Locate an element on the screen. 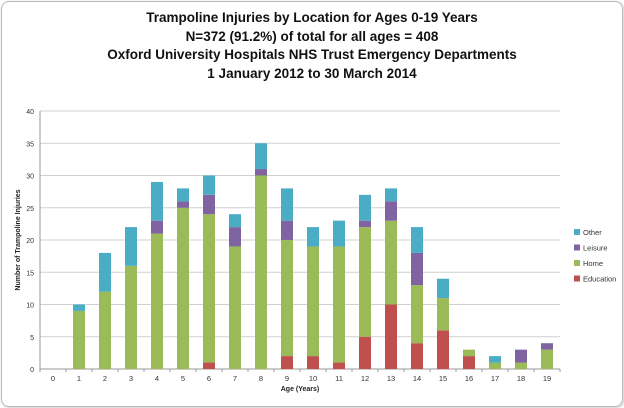 This screenshot has width=624, height=408. x-tick-label: 11 is located at coordinates (339, 378).